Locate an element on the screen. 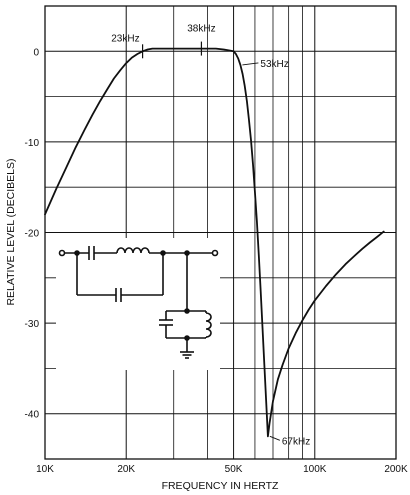  annotation-label: 67kHz is located at coordinates (296, 441).